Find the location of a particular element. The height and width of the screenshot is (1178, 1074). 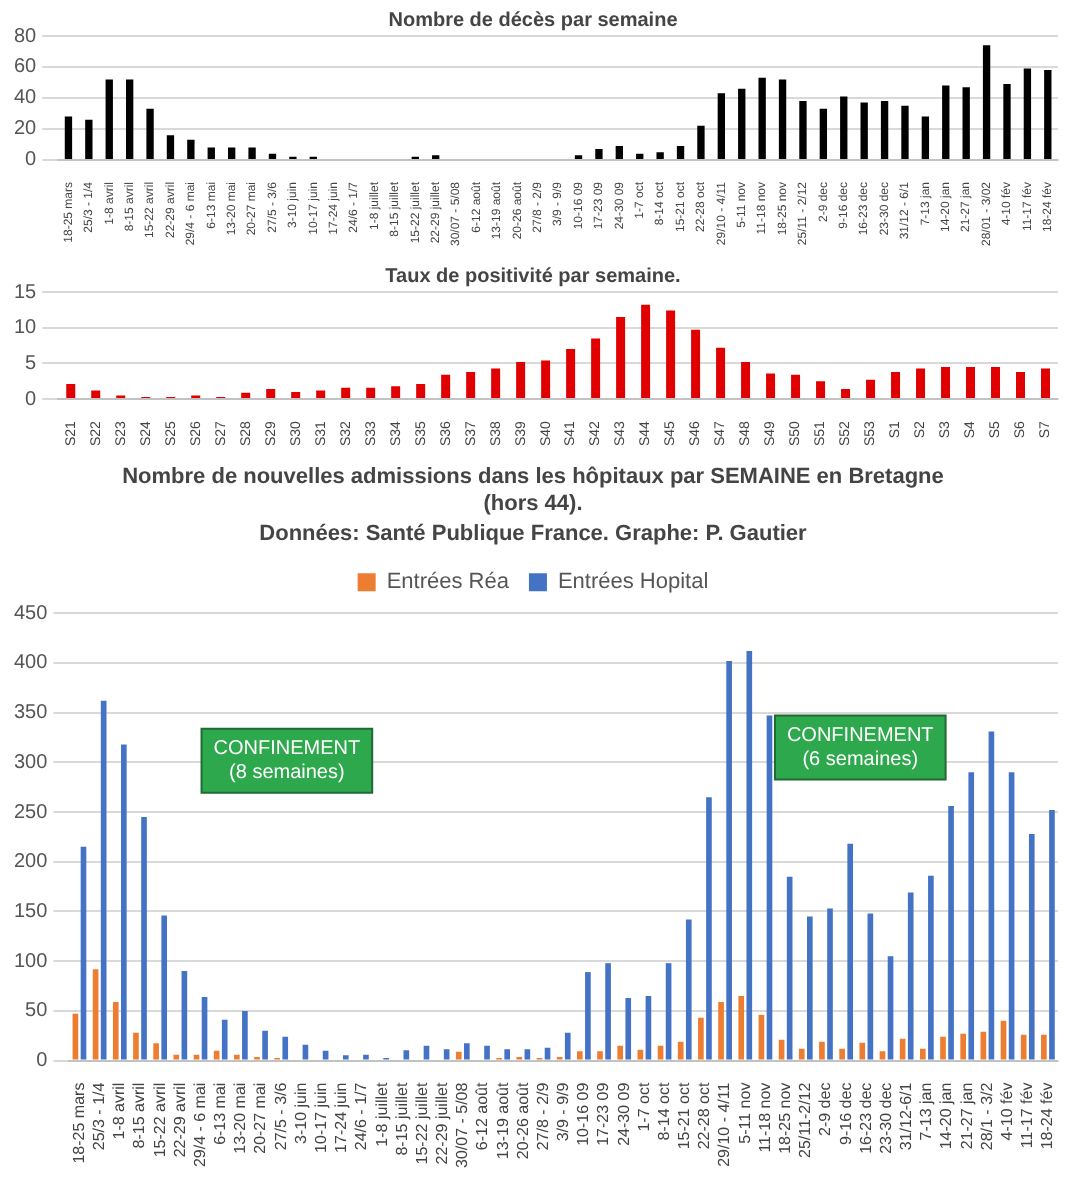

x-tick-label: 21-27 jan is located at coordinates (966, 1116).